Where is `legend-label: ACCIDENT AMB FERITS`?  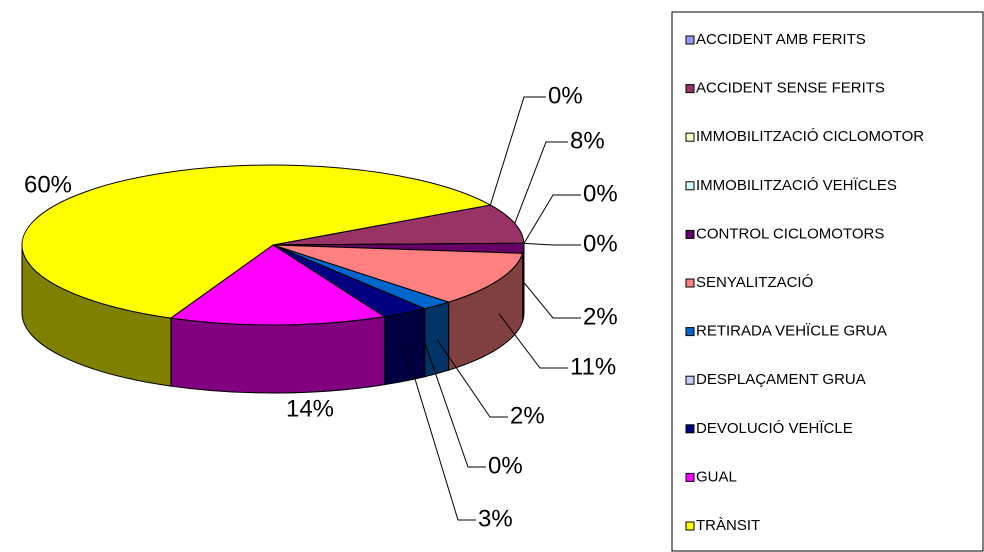 legend-label: ACCIDENT AMB FERITS is located at coordinates (781, 39).